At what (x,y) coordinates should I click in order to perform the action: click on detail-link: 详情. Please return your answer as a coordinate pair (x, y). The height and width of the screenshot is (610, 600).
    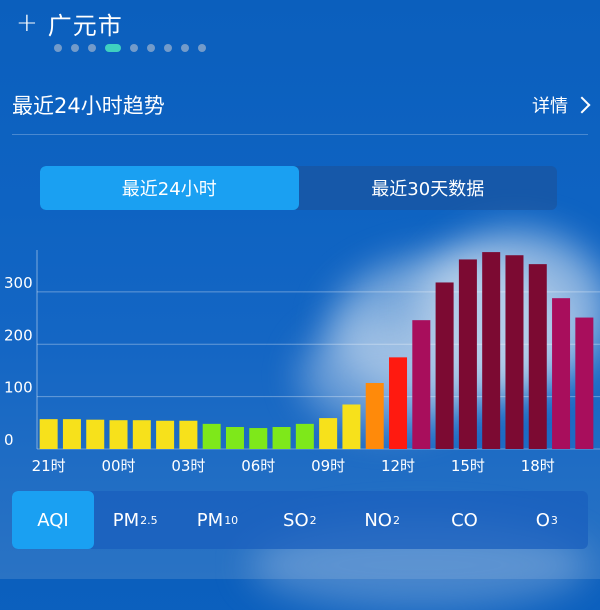
    Looking at the image, I should click on (561, 105).